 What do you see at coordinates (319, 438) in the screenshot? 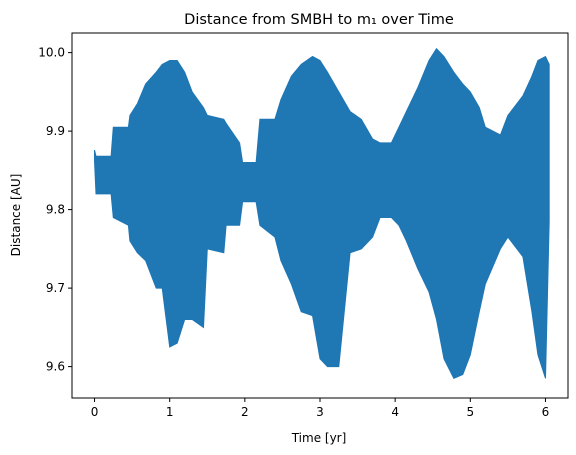
I see `x-axis-label: Time [yr]` at bounding box center [319, 438].